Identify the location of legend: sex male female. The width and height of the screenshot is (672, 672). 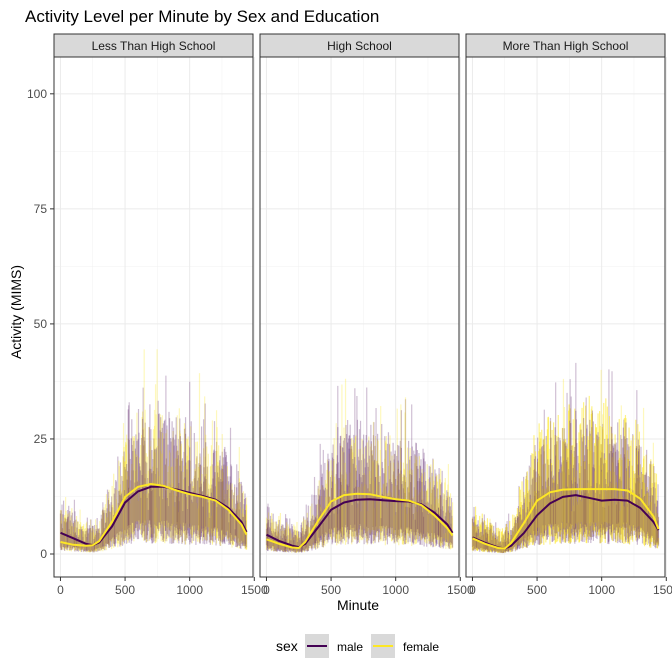
(357, 646).